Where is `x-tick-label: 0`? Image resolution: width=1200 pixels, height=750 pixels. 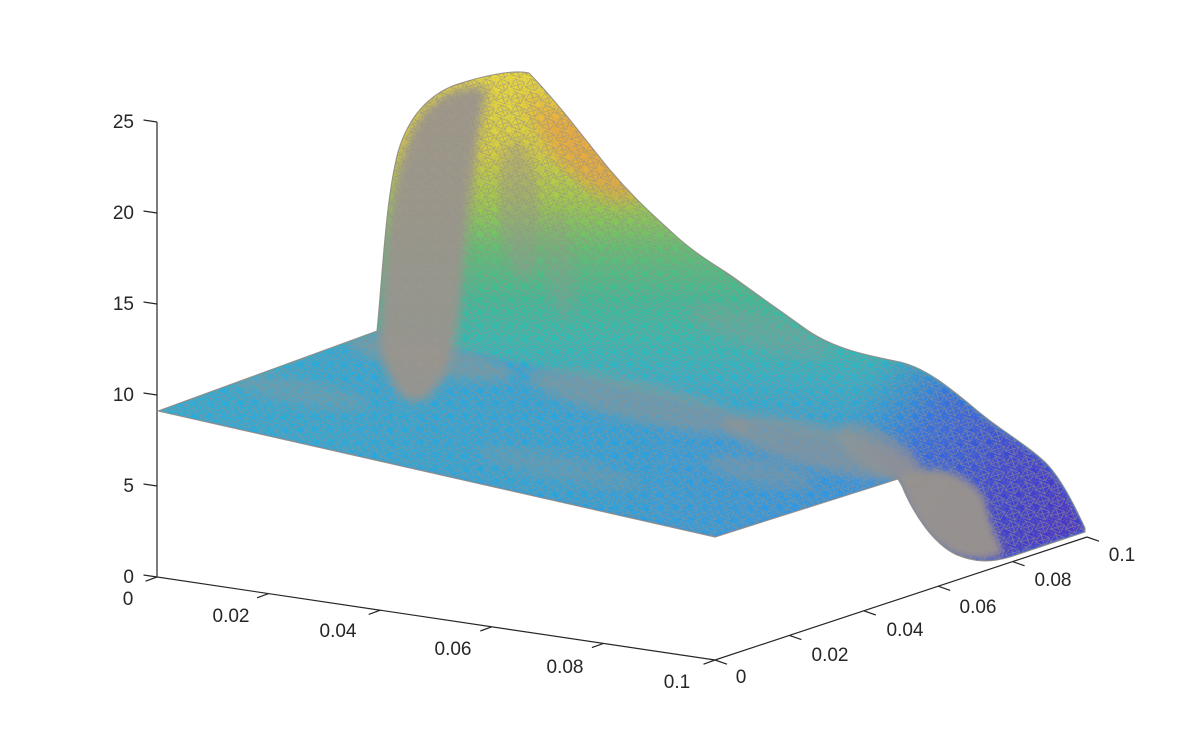 x-tick-label: 0 is located at coordinates (128, 599).